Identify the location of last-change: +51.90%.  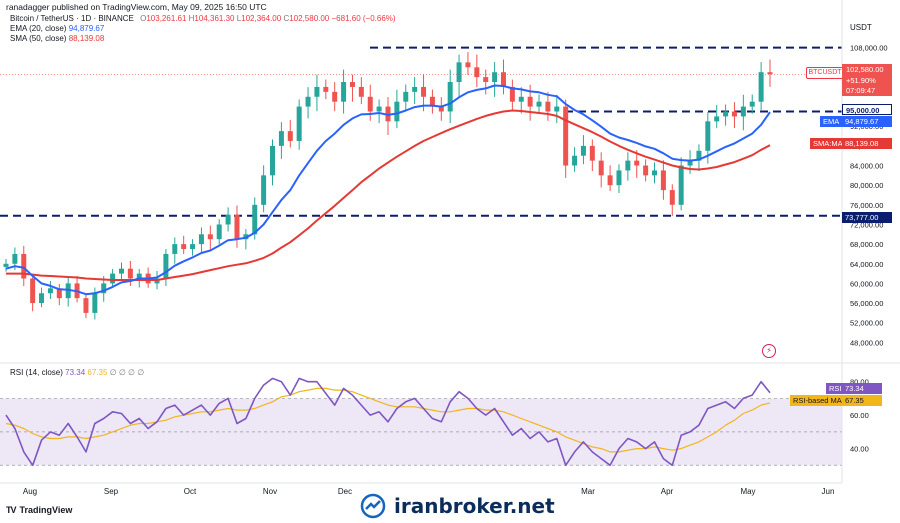
(861, 80).